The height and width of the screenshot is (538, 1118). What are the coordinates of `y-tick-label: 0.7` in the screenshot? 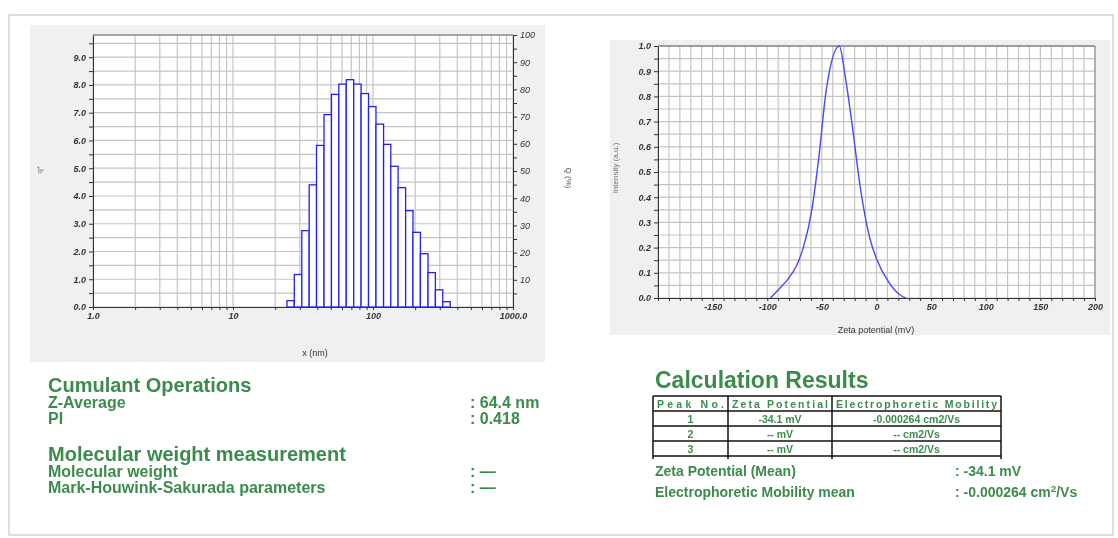 It's located at (645, 121).